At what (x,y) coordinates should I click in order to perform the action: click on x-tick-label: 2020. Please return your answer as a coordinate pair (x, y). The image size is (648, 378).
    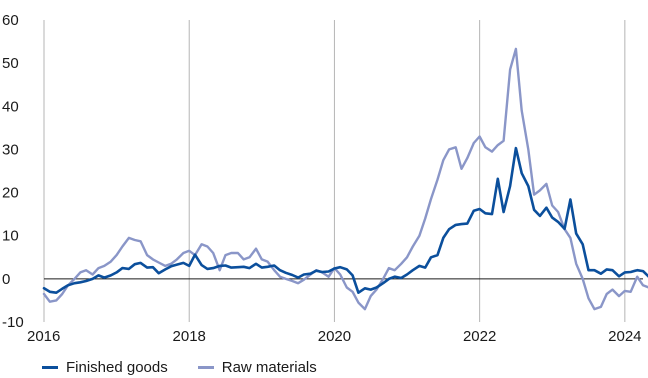
    Looking at the image, I should click on (334, 336).